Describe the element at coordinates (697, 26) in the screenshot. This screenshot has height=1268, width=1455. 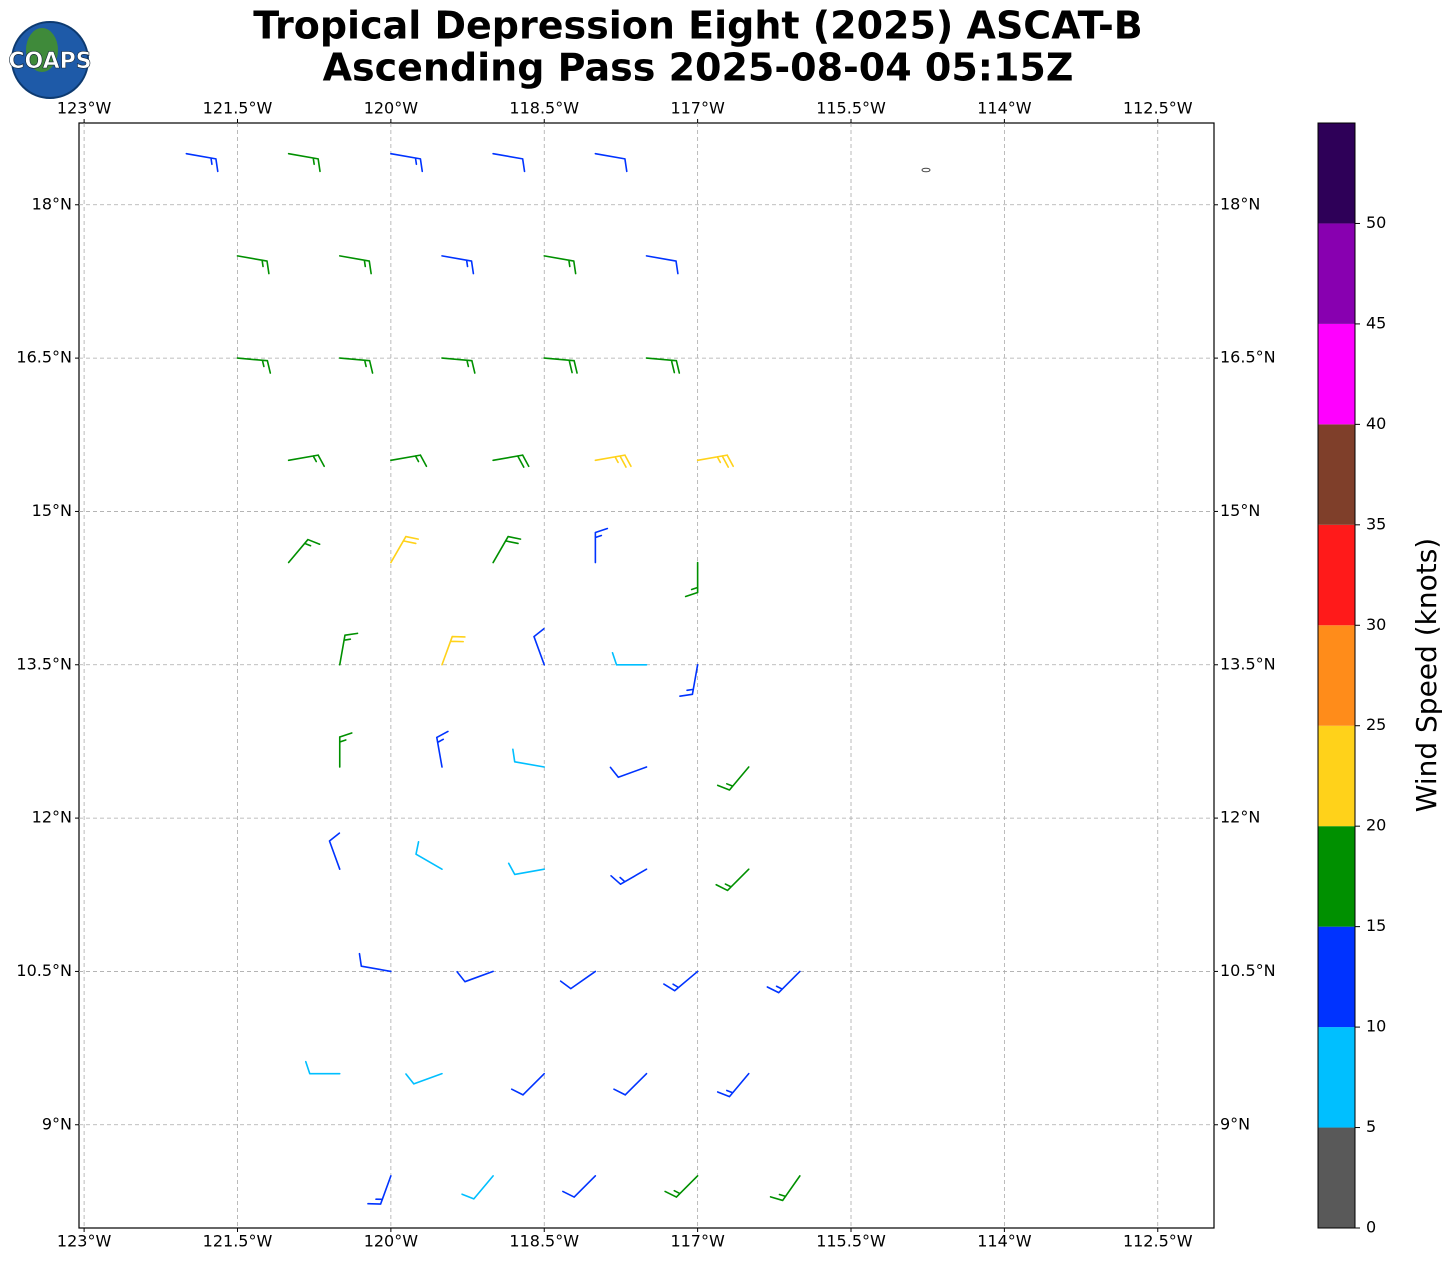
I see `chart-title: Tropical Depression Eight (2025) ASCAT-B` at that location.